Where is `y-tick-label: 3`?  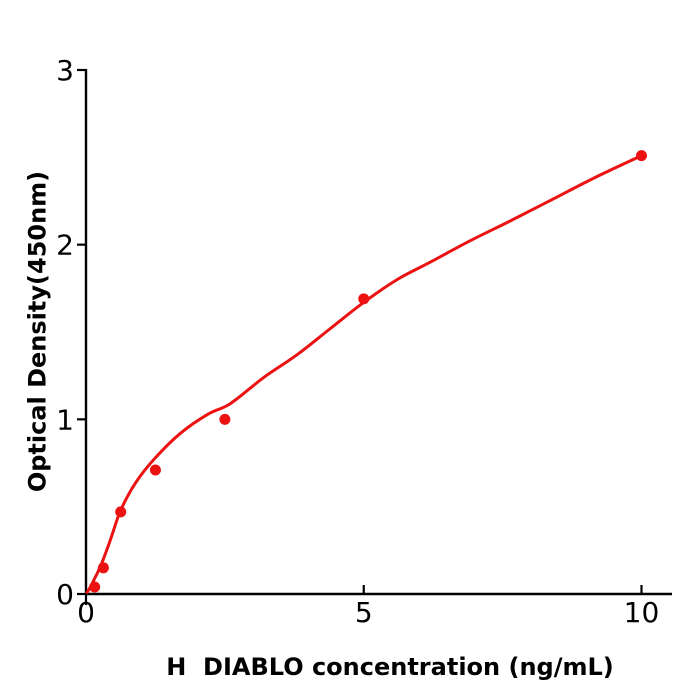 y-tick-label: 3 is located at coordinates (65, 70).